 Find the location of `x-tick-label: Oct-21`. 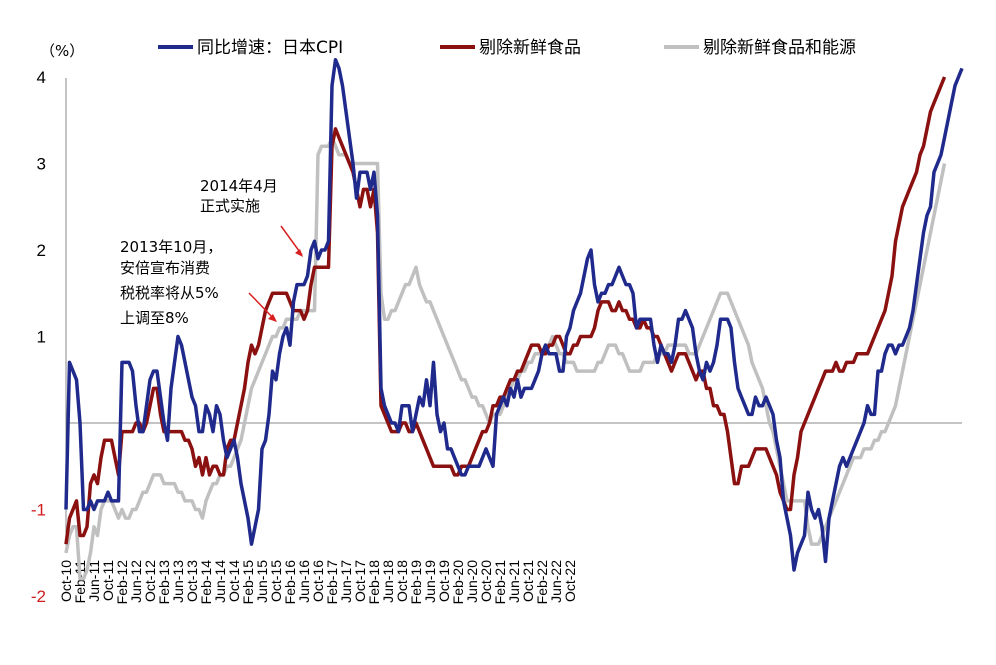

x-tick-label: Oct-21 is located at coordinates (528, 581).